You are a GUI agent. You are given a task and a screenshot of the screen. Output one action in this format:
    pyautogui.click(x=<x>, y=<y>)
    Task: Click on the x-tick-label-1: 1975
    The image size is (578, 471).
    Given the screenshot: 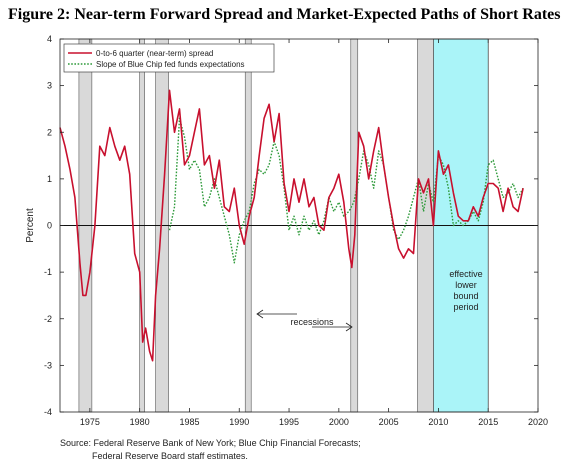 What is the action you would take?
    pyautogui.click(x=90, y=422)
    